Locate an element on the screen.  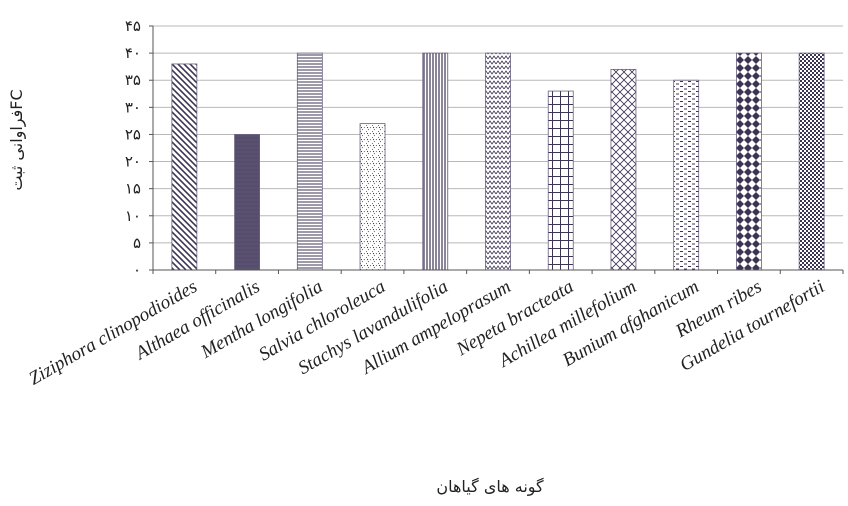
y-tick-label: ۳۵ is located at coordinates (133, 80).